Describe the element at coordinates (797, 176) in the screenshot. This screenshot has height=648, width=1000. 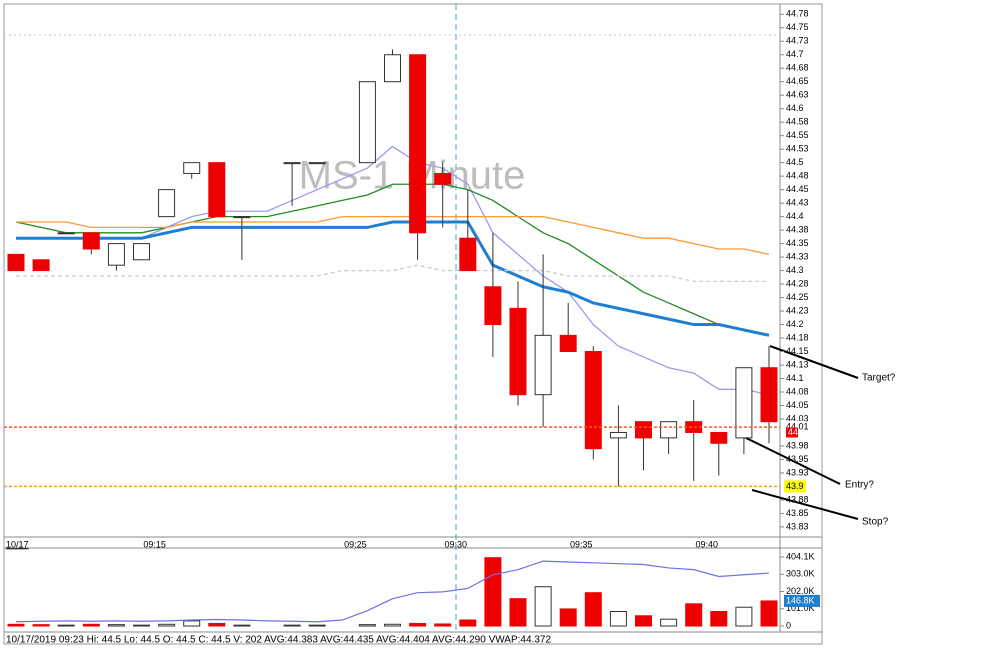
I see `y-tick-label: 44.48` at that location.